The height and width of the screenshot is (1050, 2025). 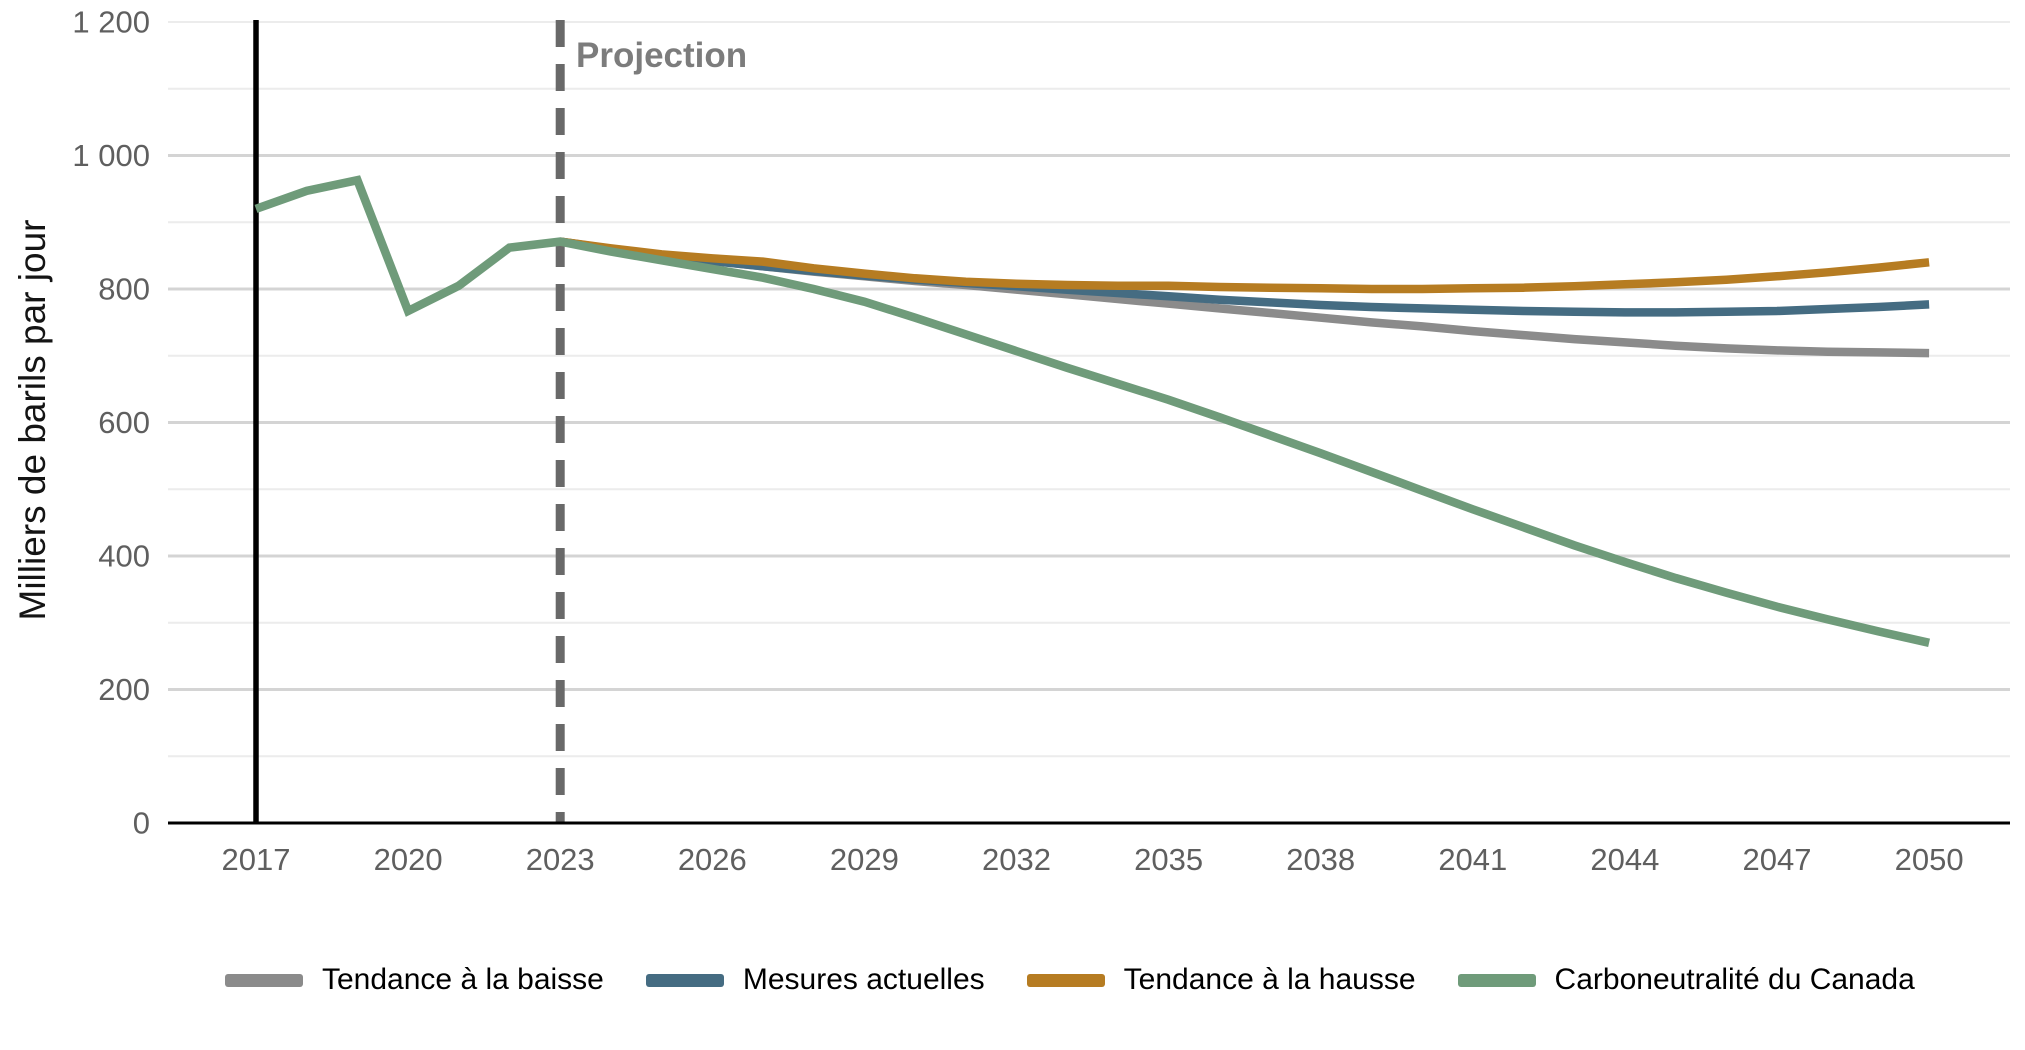 I want to click on legend-item-carboneutralite-du-canada: Carboneutralité du Canada, so click(x=1686, y=980).